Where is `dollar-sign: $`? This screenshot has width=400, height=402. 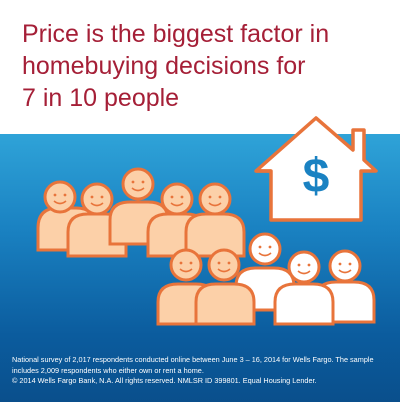 dollar-sign: $ is located at coordinates (316, 176).